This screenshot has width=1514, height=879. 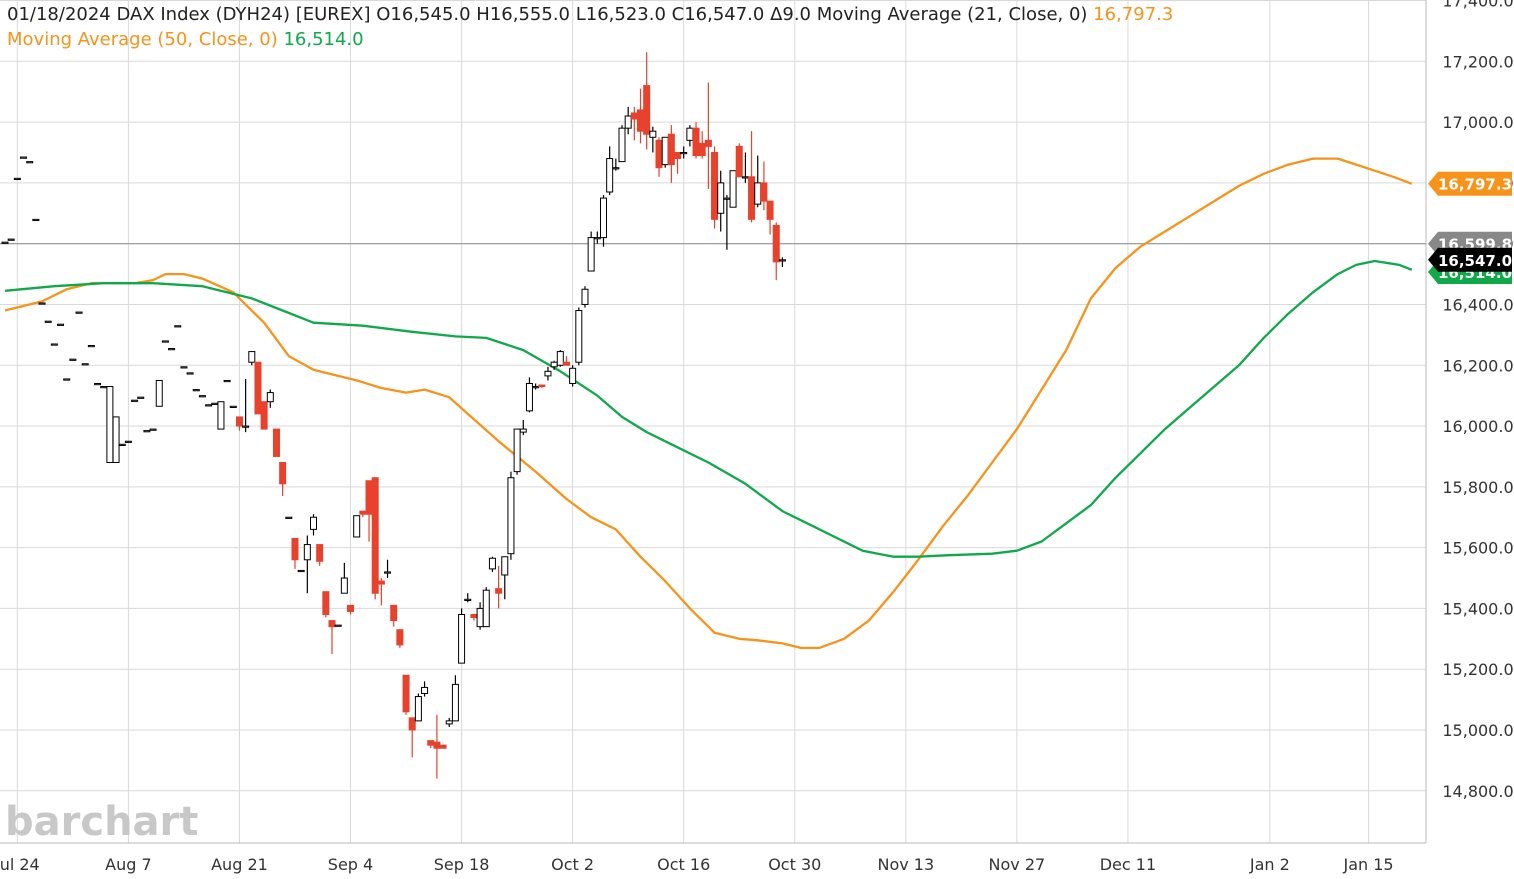 What do you see at coordinates (1477, 487) in the screenshot?
I see `y-tick-label: 15,800.0` at bounding box center [1477, 487].